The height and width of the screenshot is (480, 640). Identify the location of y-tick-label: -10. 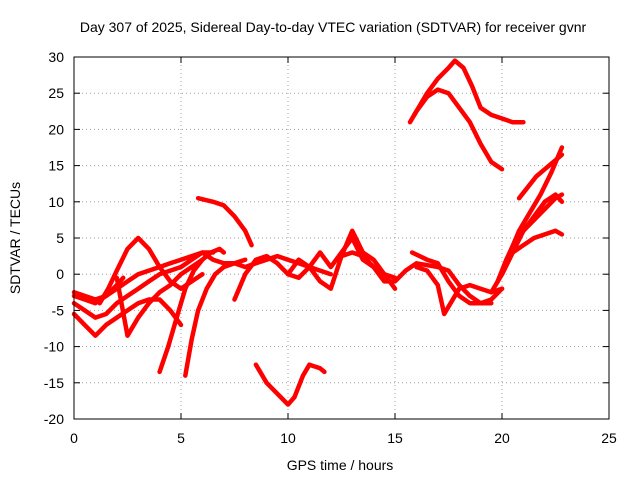
(54, 347).